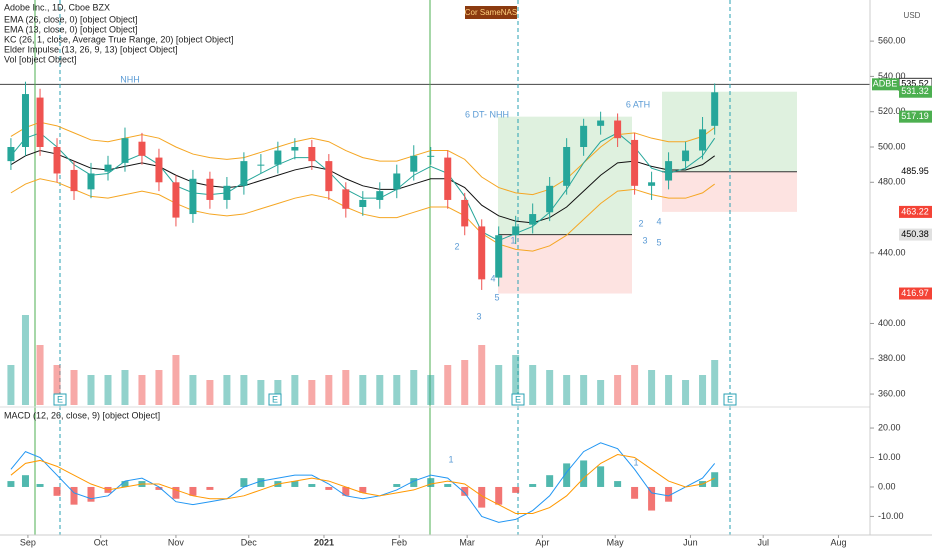  Describe the element at coordinates (82, 415) in the screenshot. I see `legend-entry: MACD (12, 26, close, 9) [object Object]` at that location.